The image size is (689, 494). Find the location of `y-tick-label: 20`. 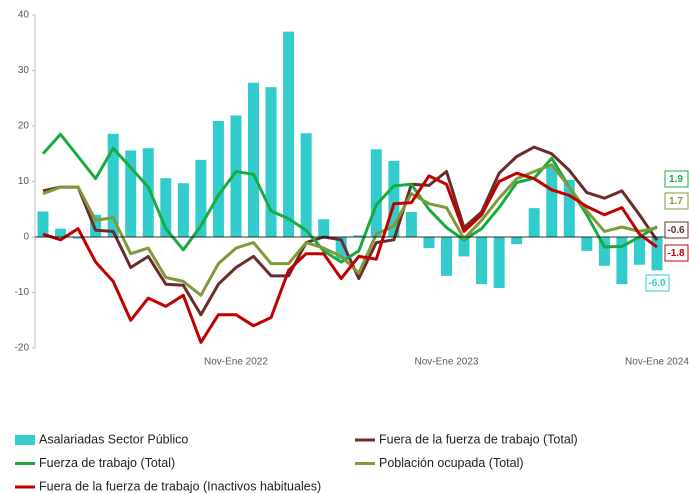

y-tick-label: 20 is located at coordinates (24, 126).